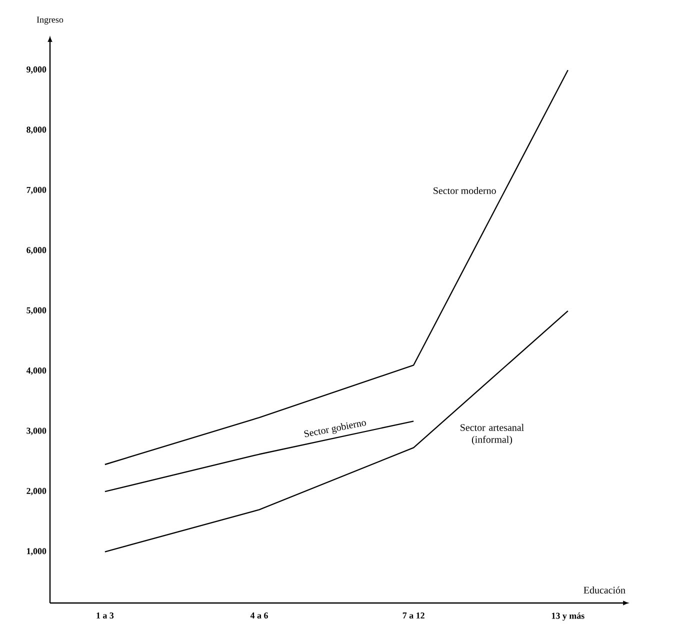  What do you see at coordinates (36, 70) in the screenshot?
I see `y-tick-label: 9,000` at bounding box center [36, 70].